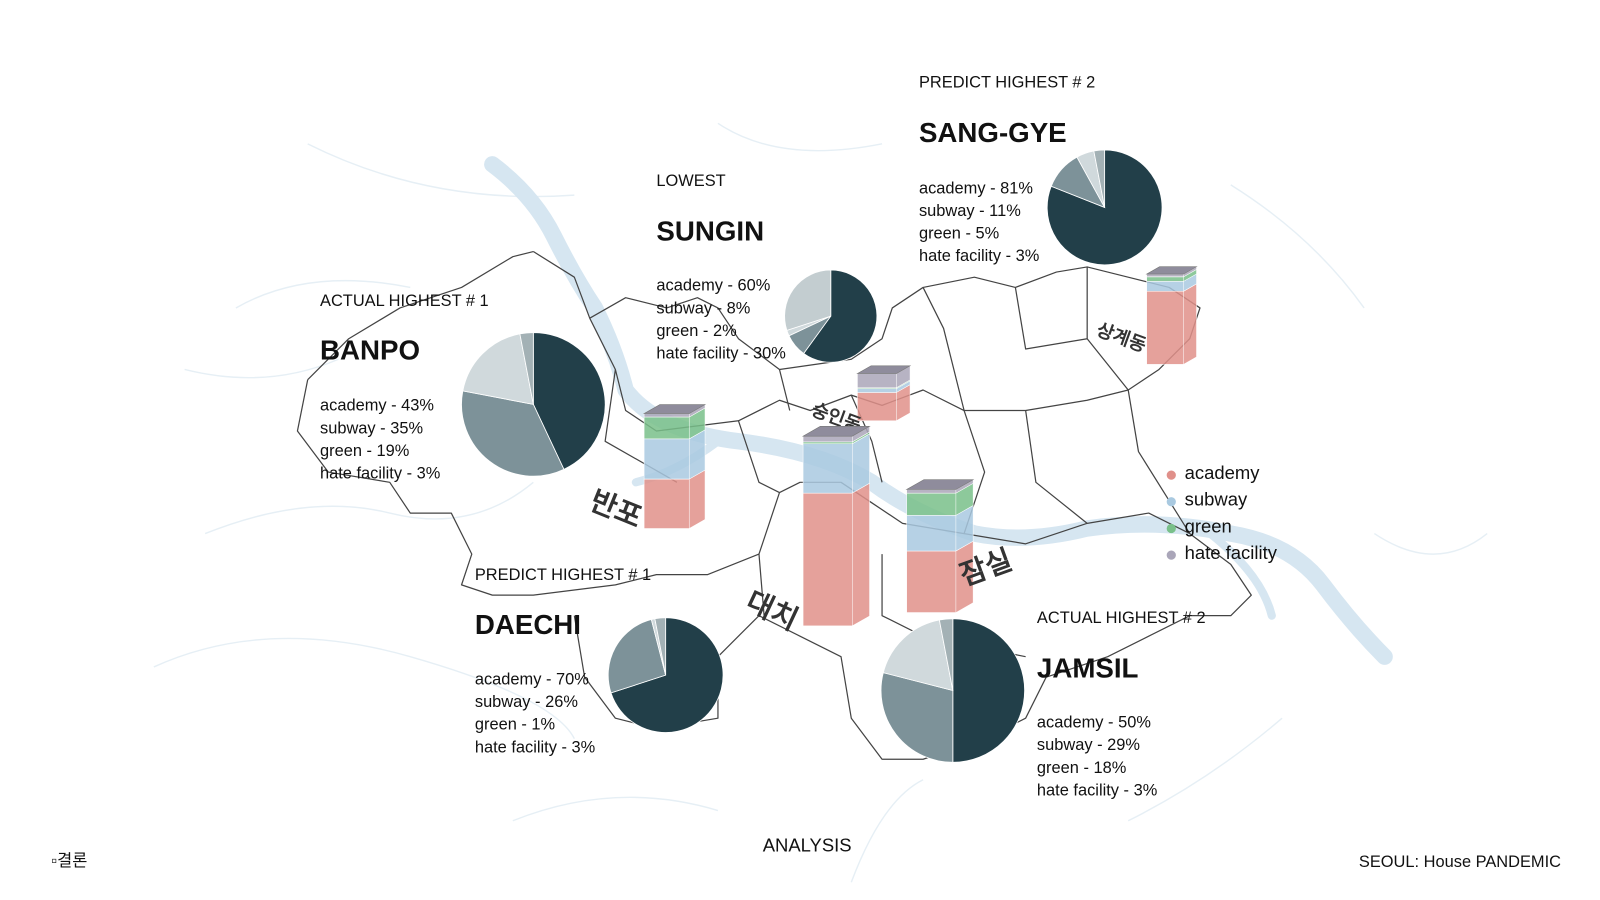 The width and height of the screenshot is (1600, 900). What do you see at coordinates (370, 349) in the screenshot?
I see `chart-title: BANPO` at bounding box center [370, 349].